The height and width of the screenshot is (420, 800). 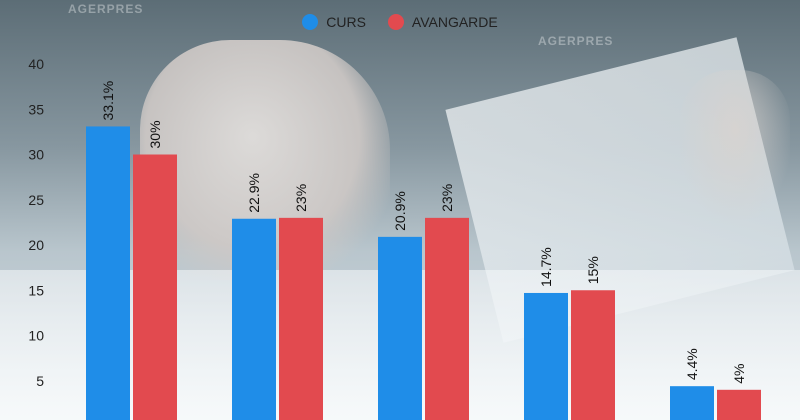 I want to click on data-label-avangarde-3: 23%, so click(x=447, y=198).